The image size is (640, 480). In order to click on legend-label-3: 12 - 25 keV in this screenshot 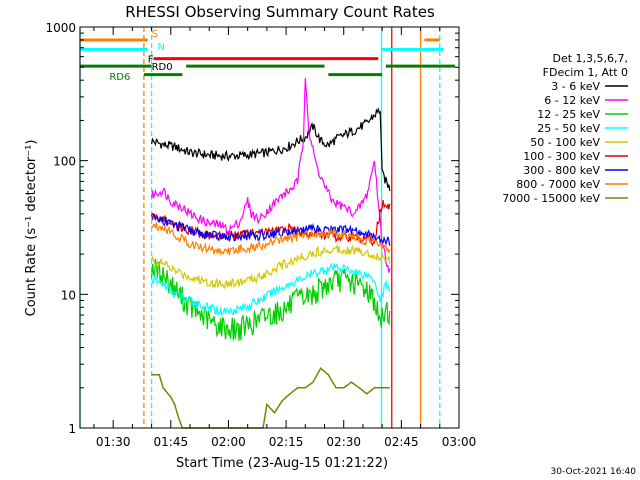, I will do `click(568, 114)`.